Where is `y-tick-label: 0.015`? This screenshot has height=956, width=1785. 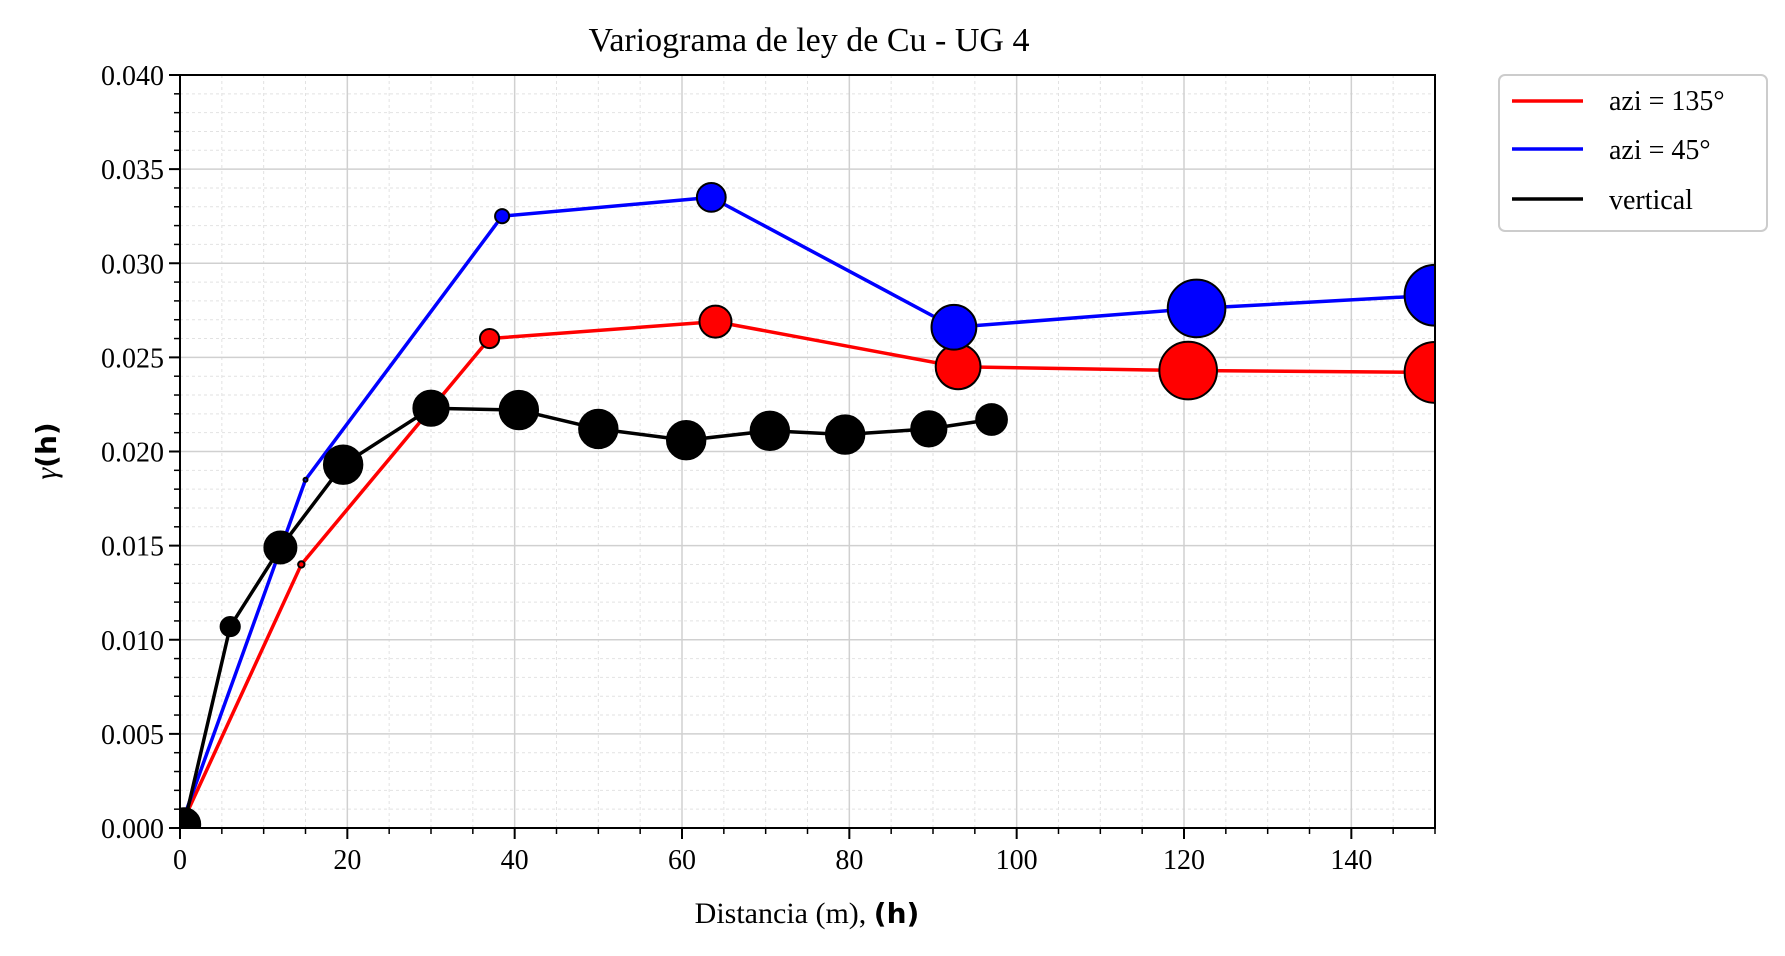 y-tick-label: 0.015 is located at coordinates (132, 547).